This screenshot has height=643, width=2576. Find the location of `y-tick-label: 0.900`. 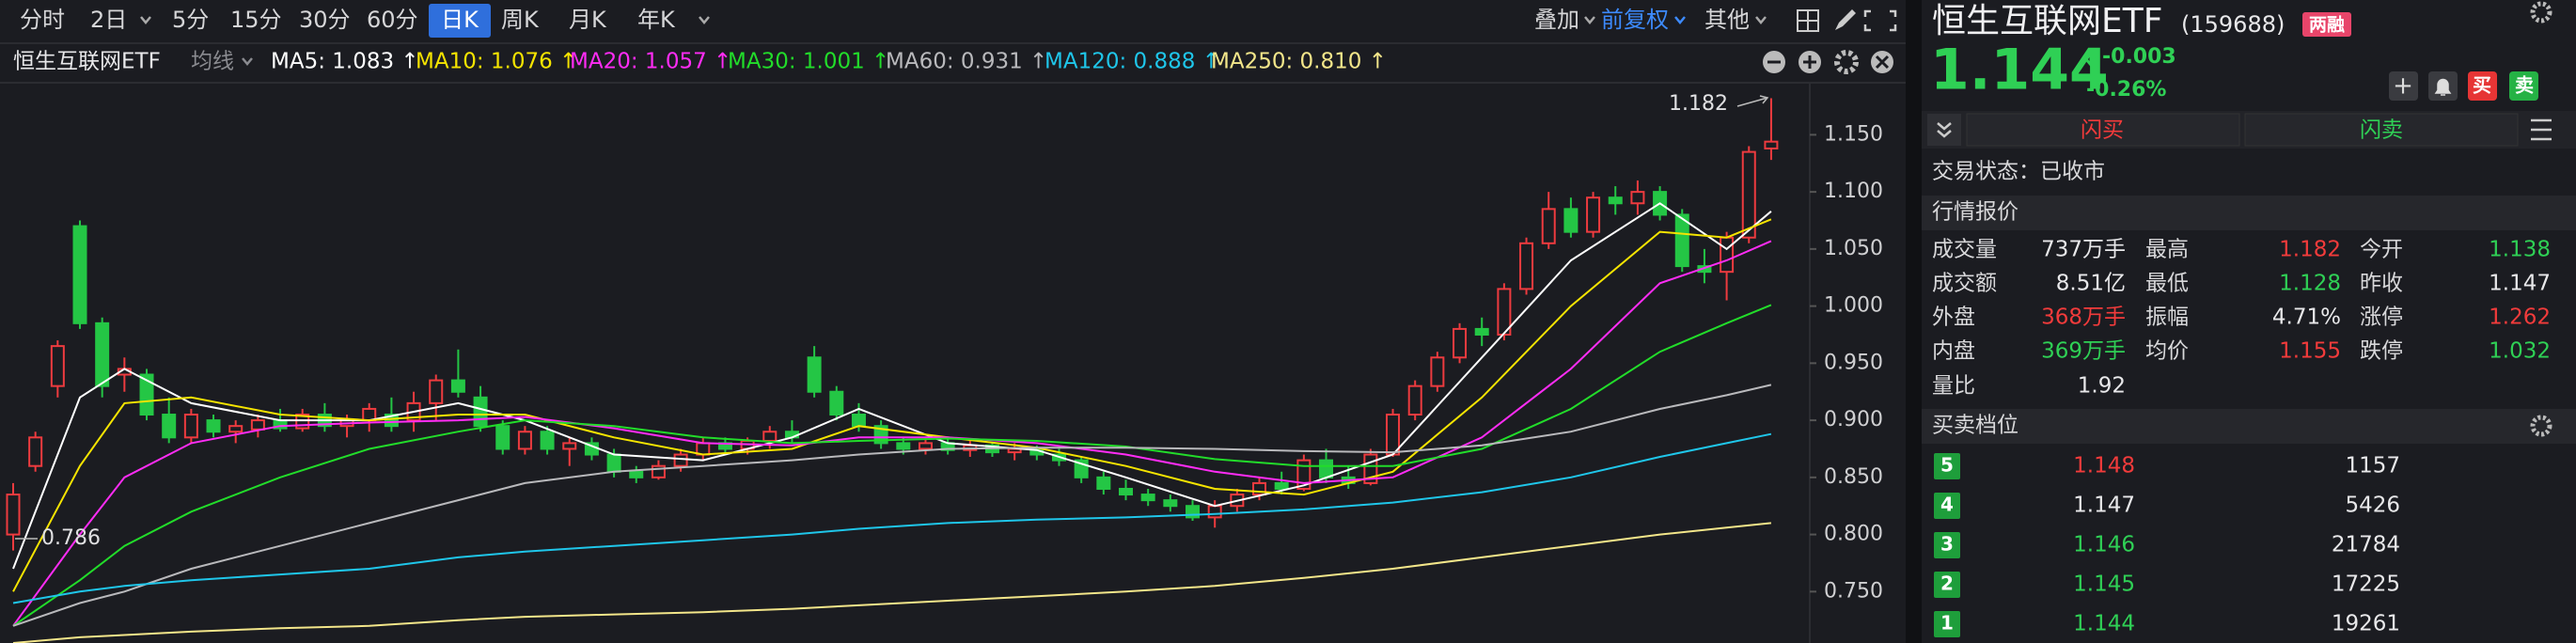

y-tick-label: 0.900 is located at coordinates (1854, 419).